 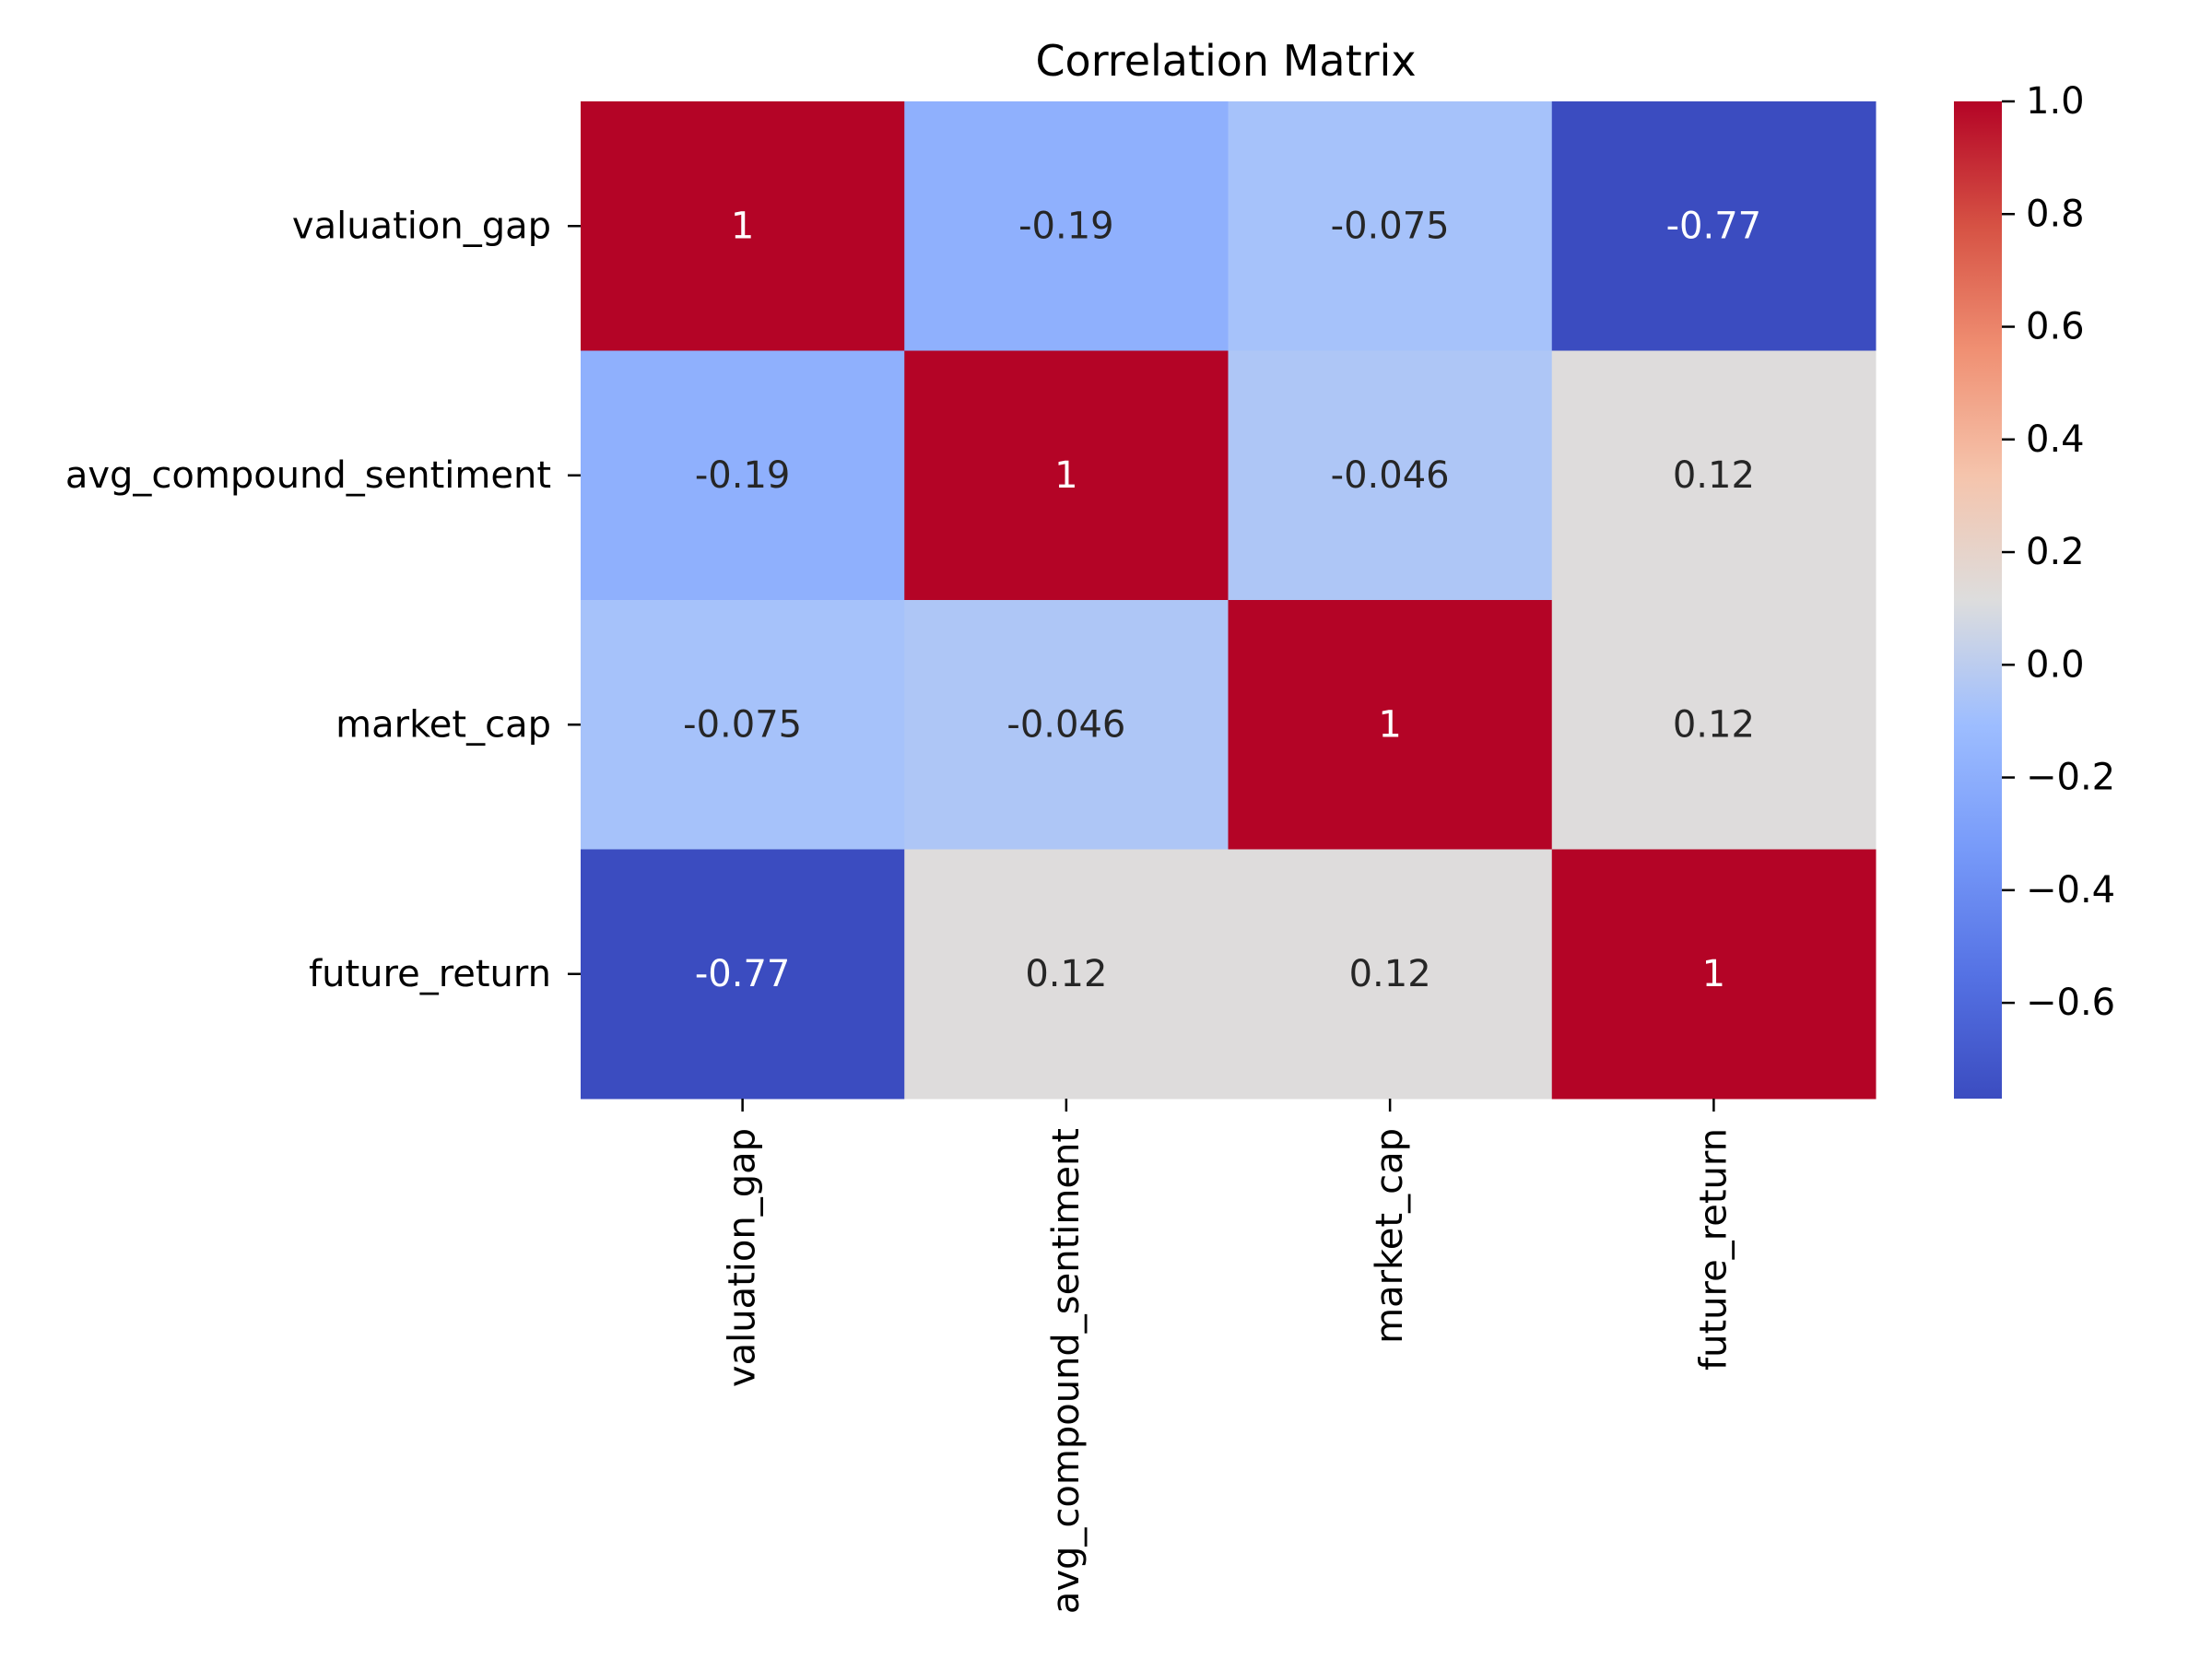 I want to click on colorbar-tick-label: 0.2, so click(x=2055, y=552).